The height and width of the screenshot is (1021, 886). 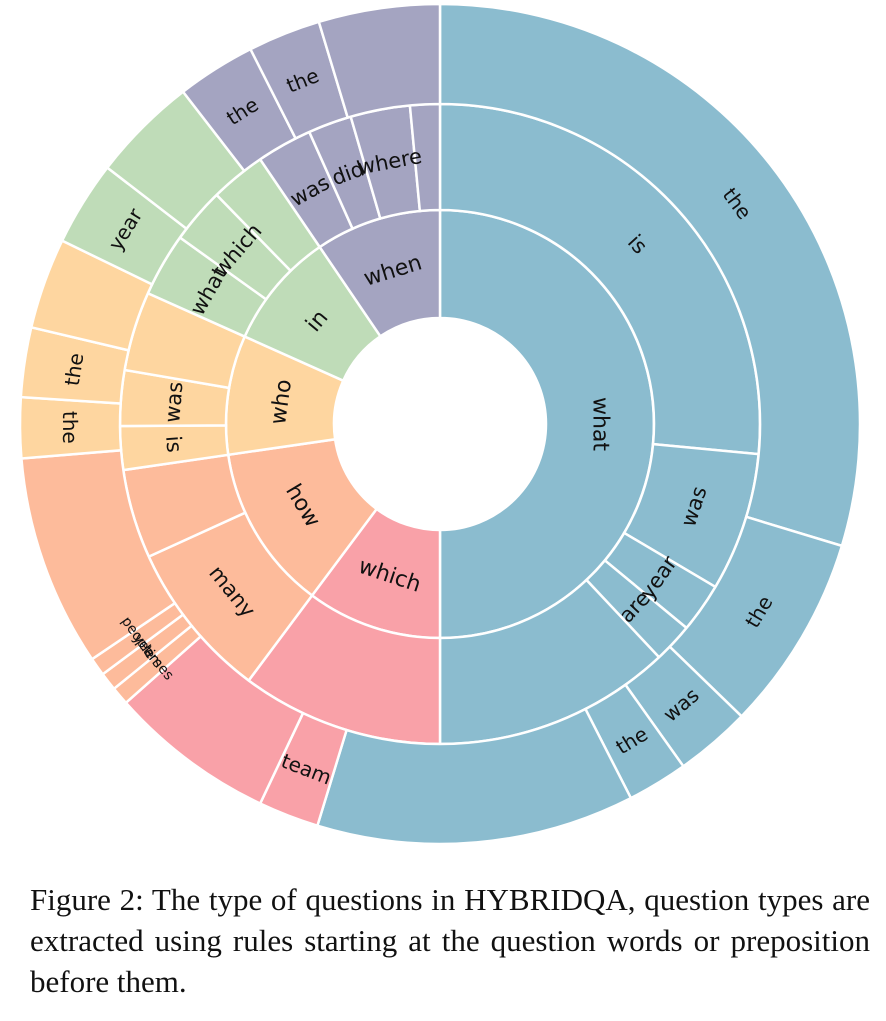 What do you see at coordinates (247, 899) in the screenshot?
I see `caption-prefix: Figure 2: The type of questions in` at bounding box center [247, 899].